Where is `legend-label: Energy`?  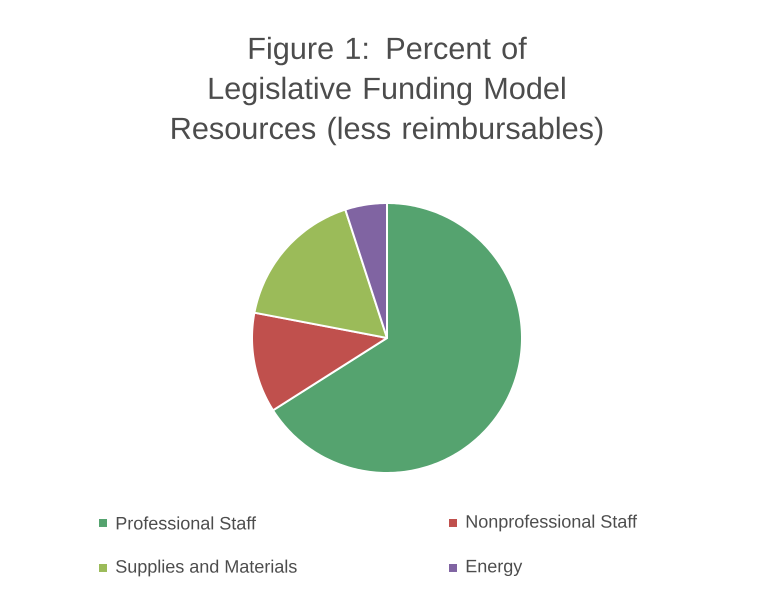
legend-label: Energy is located at coordinates (494, 568).